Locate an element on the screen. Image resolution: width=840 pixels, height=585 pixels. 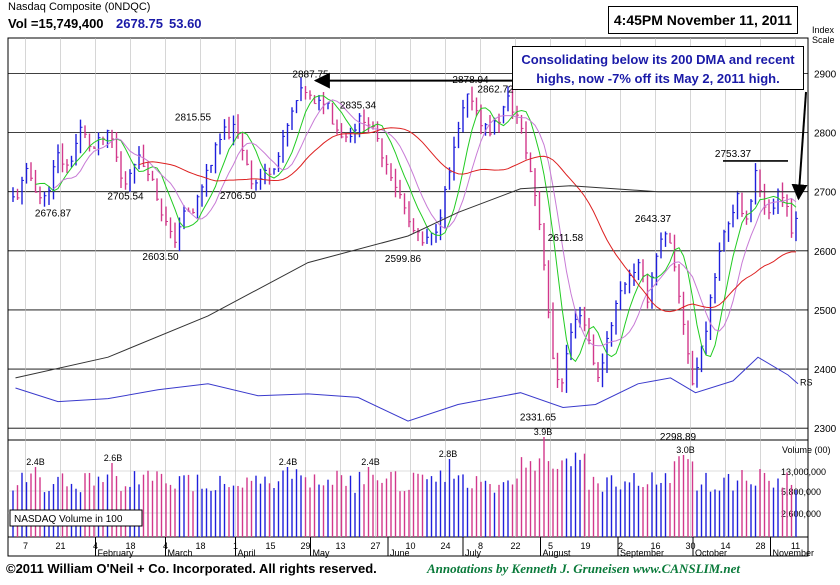
price-point-label: 2815.55 is located at coordinates (193, 117).